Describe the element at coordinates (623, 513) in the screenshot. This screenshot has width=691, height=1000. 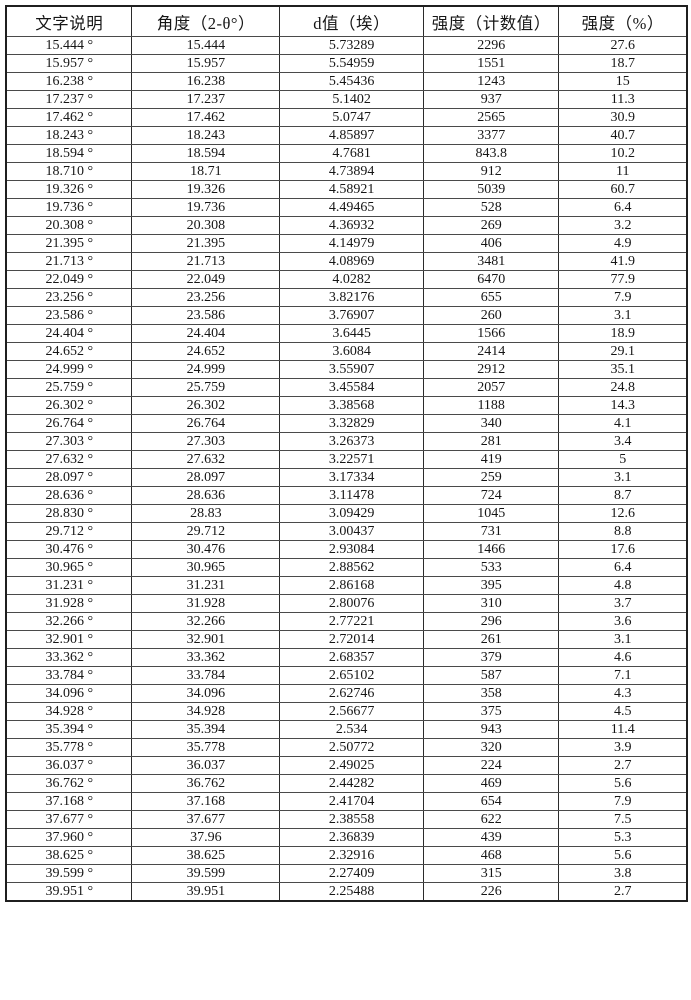
I see `cell-intensity-percent: 12.6` at that location.